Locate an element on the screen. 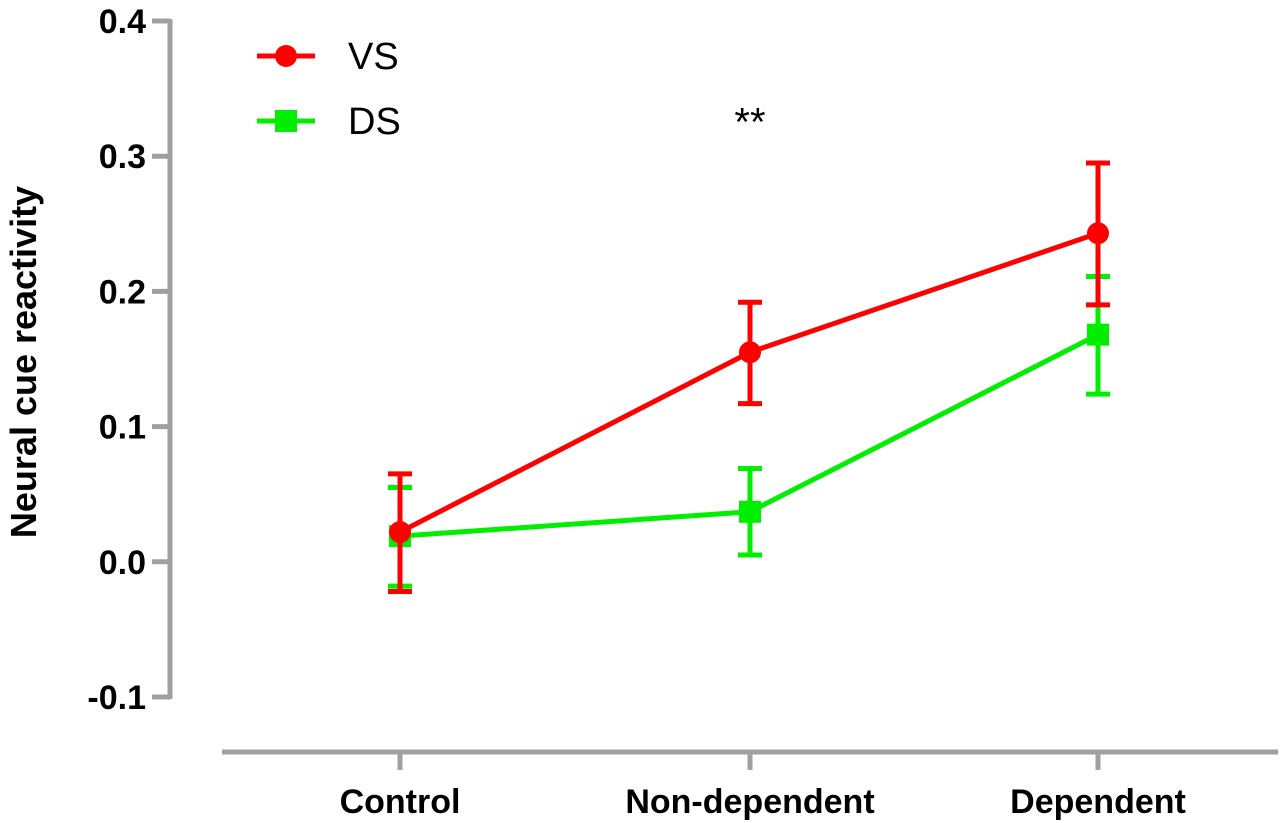 The width and height of the screenshot is (1280, 823). x-axis: Control Non-dependent Dependent is located at coordinates (750, 785).